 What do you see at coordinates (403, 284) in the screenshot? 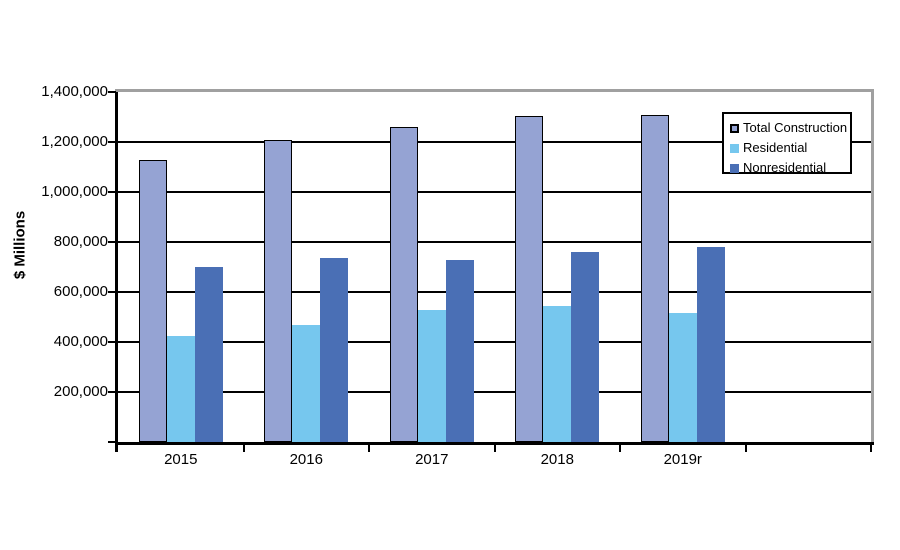
I see `bar-total-construction-2017` at bounding box center [403, 284].